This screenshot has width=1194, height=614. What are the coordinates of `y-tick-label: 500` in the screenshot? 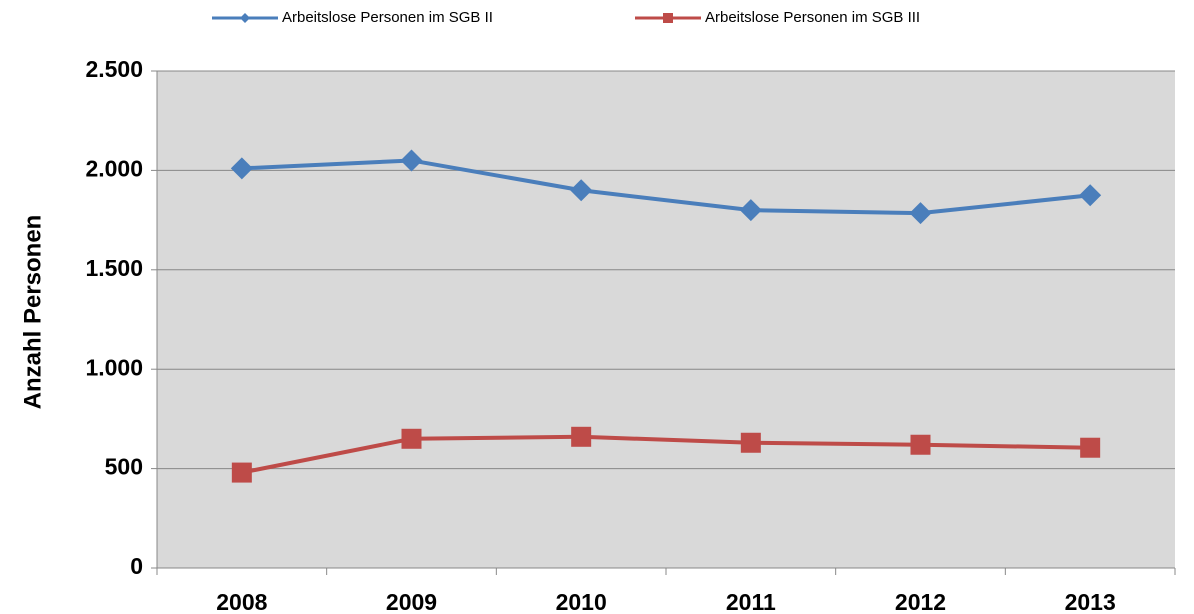 It's located at (124, 467).